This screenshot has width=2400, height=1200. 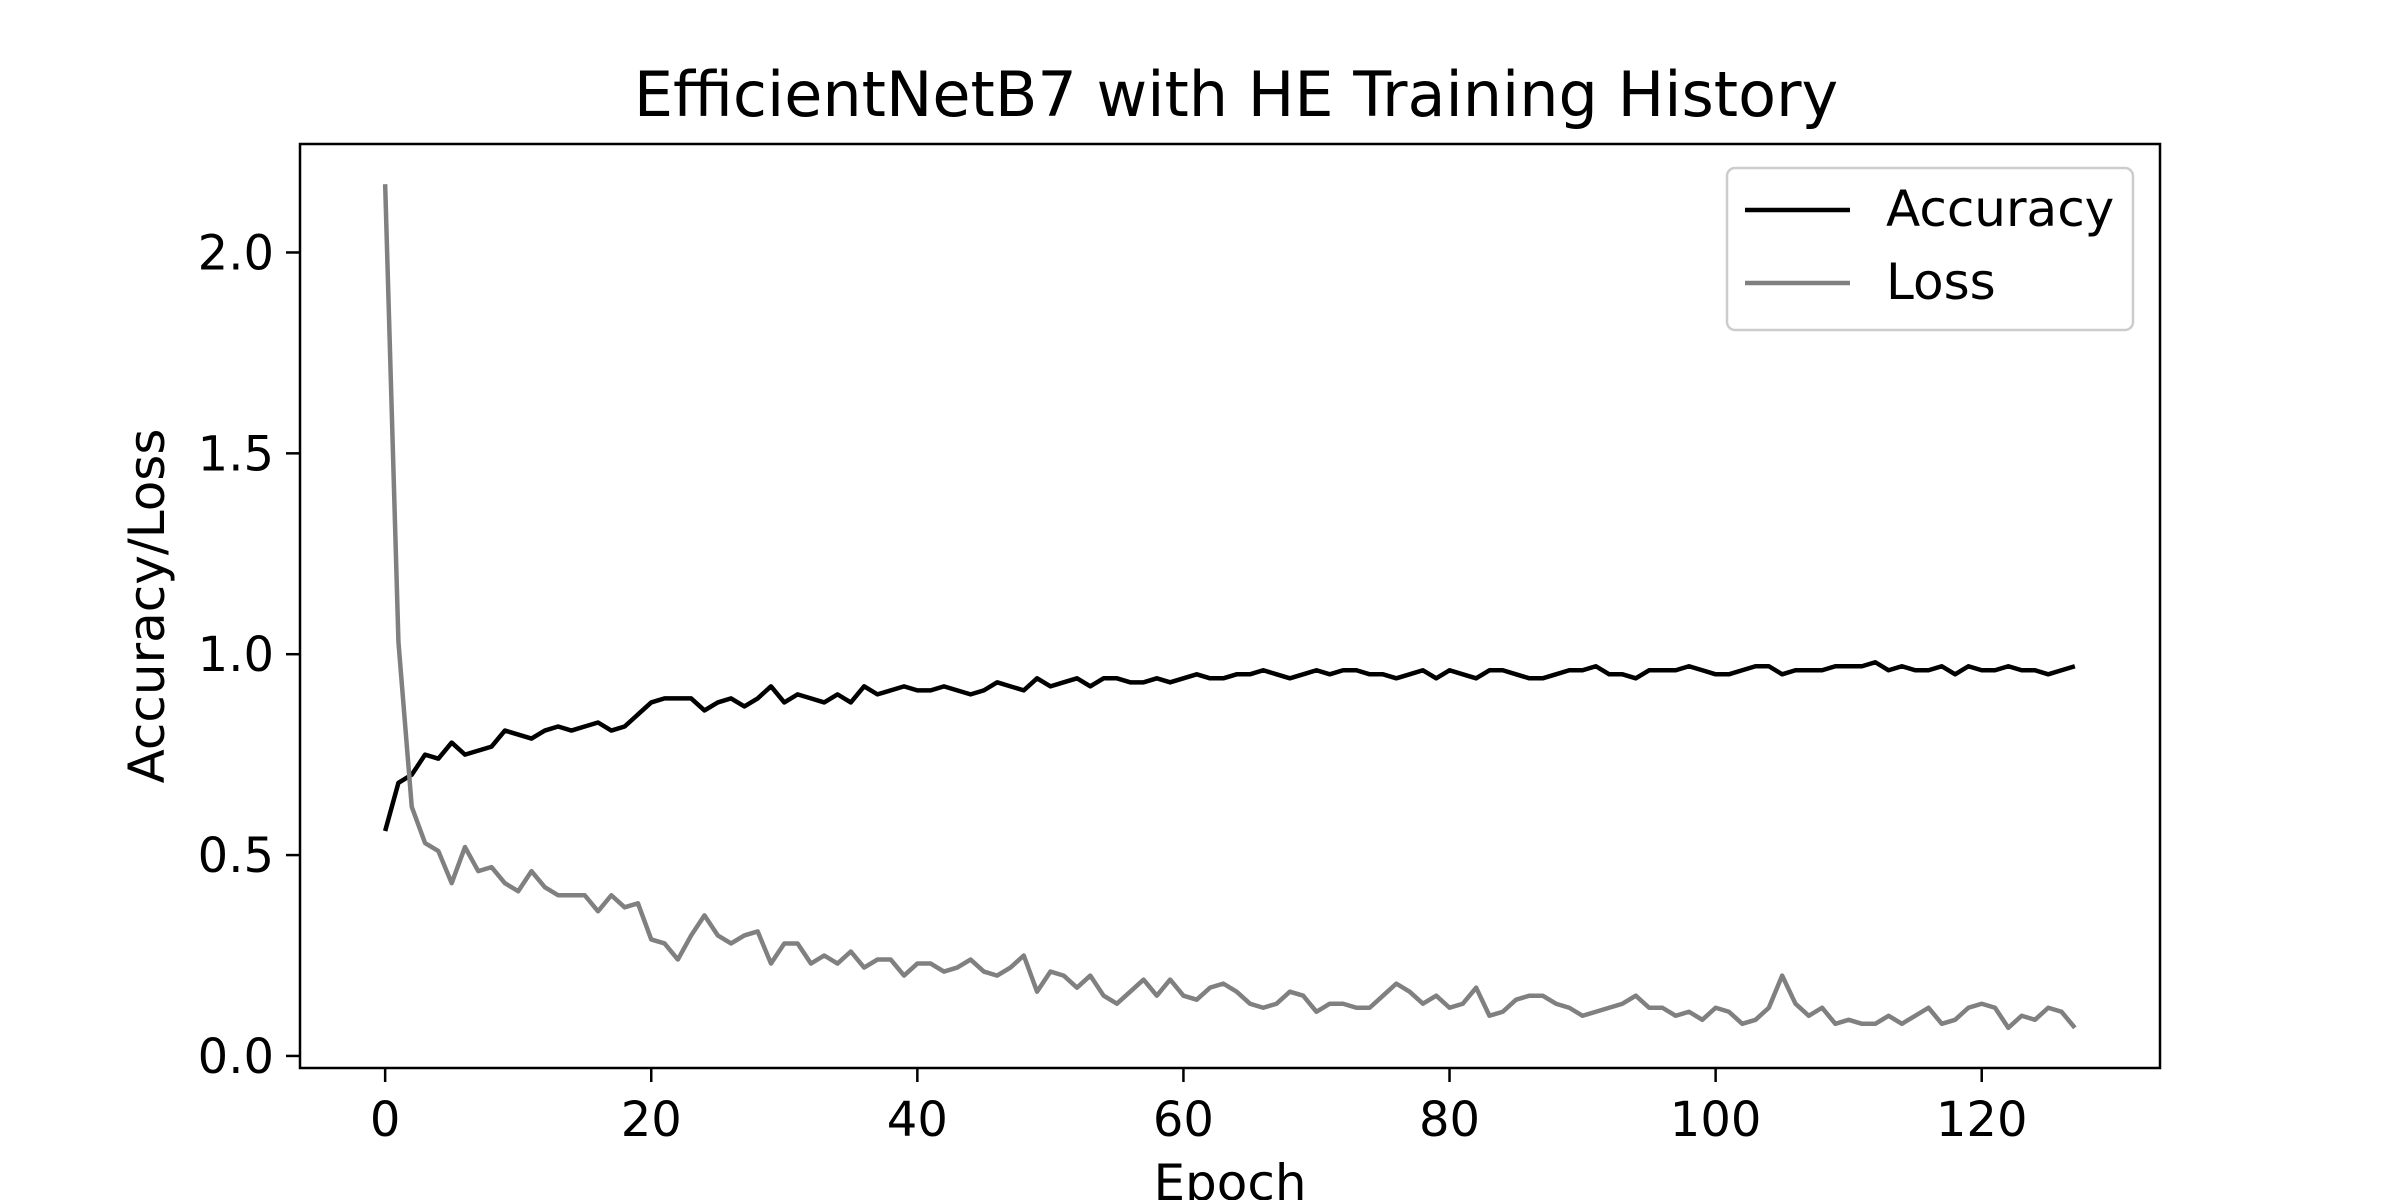 What do you see at coordinates (651, 1120) in the screenshot?
I see `x-tick-label: 20` at bounding box center [651, 1120].